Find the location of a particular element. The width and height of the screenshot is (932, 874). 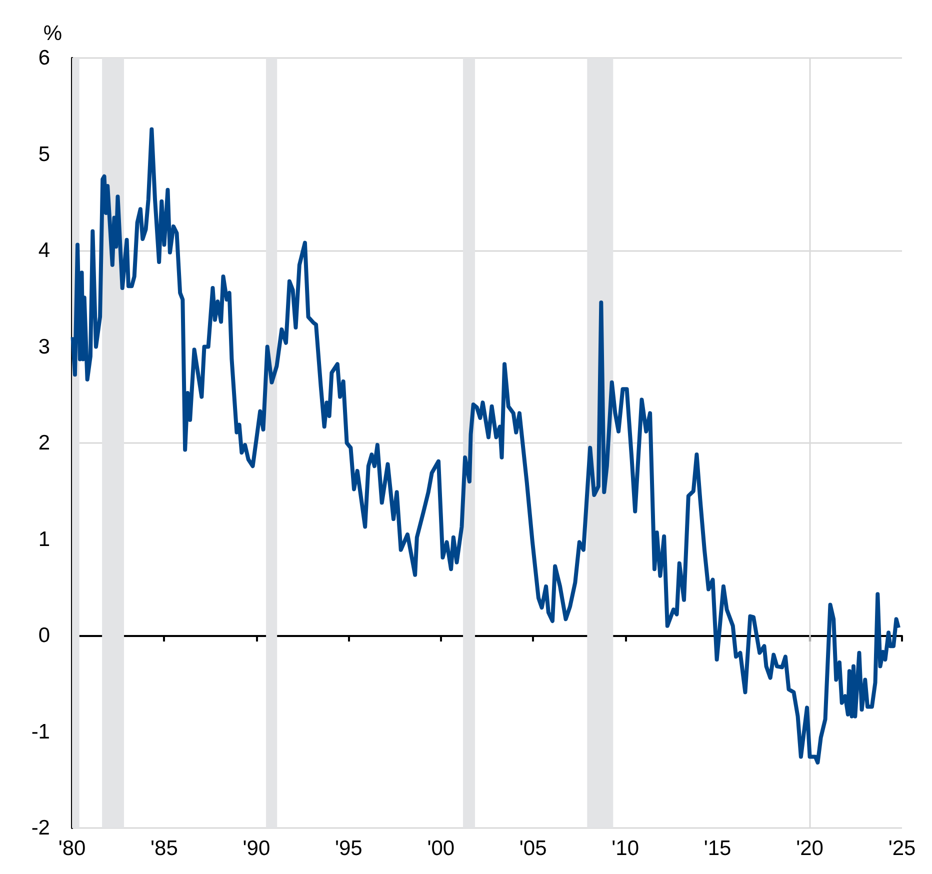

x-tick-label: '05 is located at coordinates (533, 848).